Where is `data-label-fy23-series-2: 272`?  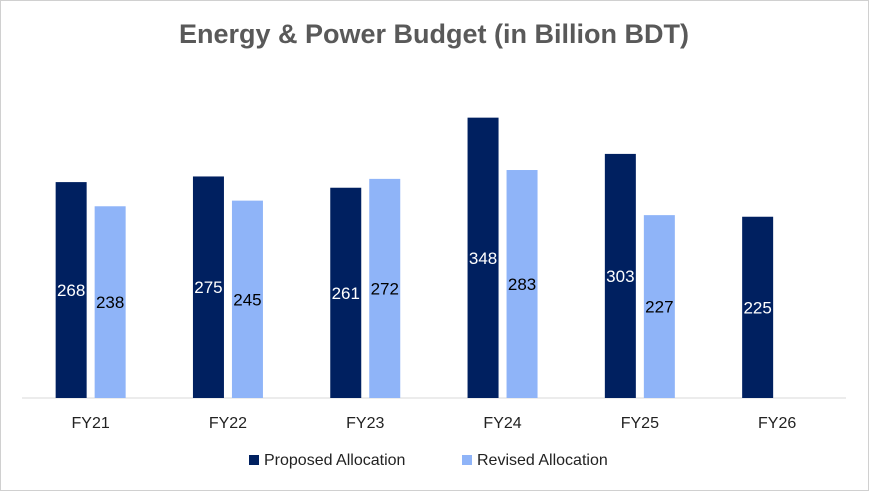 data-label-fy23-series-2: 272 is located at coordinates (385, 288).